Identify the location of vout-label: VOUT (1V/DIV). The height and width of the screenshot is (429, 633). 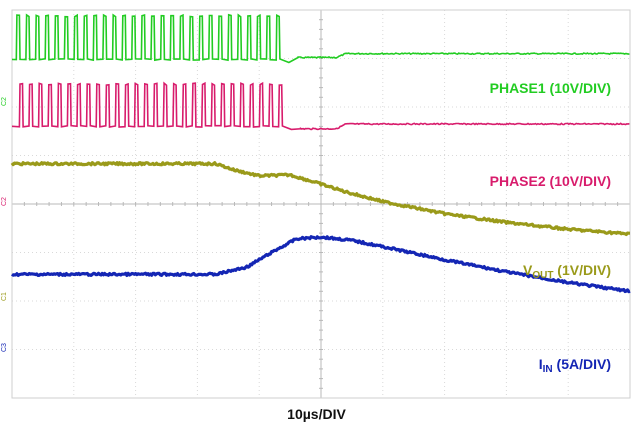
(567, 271).